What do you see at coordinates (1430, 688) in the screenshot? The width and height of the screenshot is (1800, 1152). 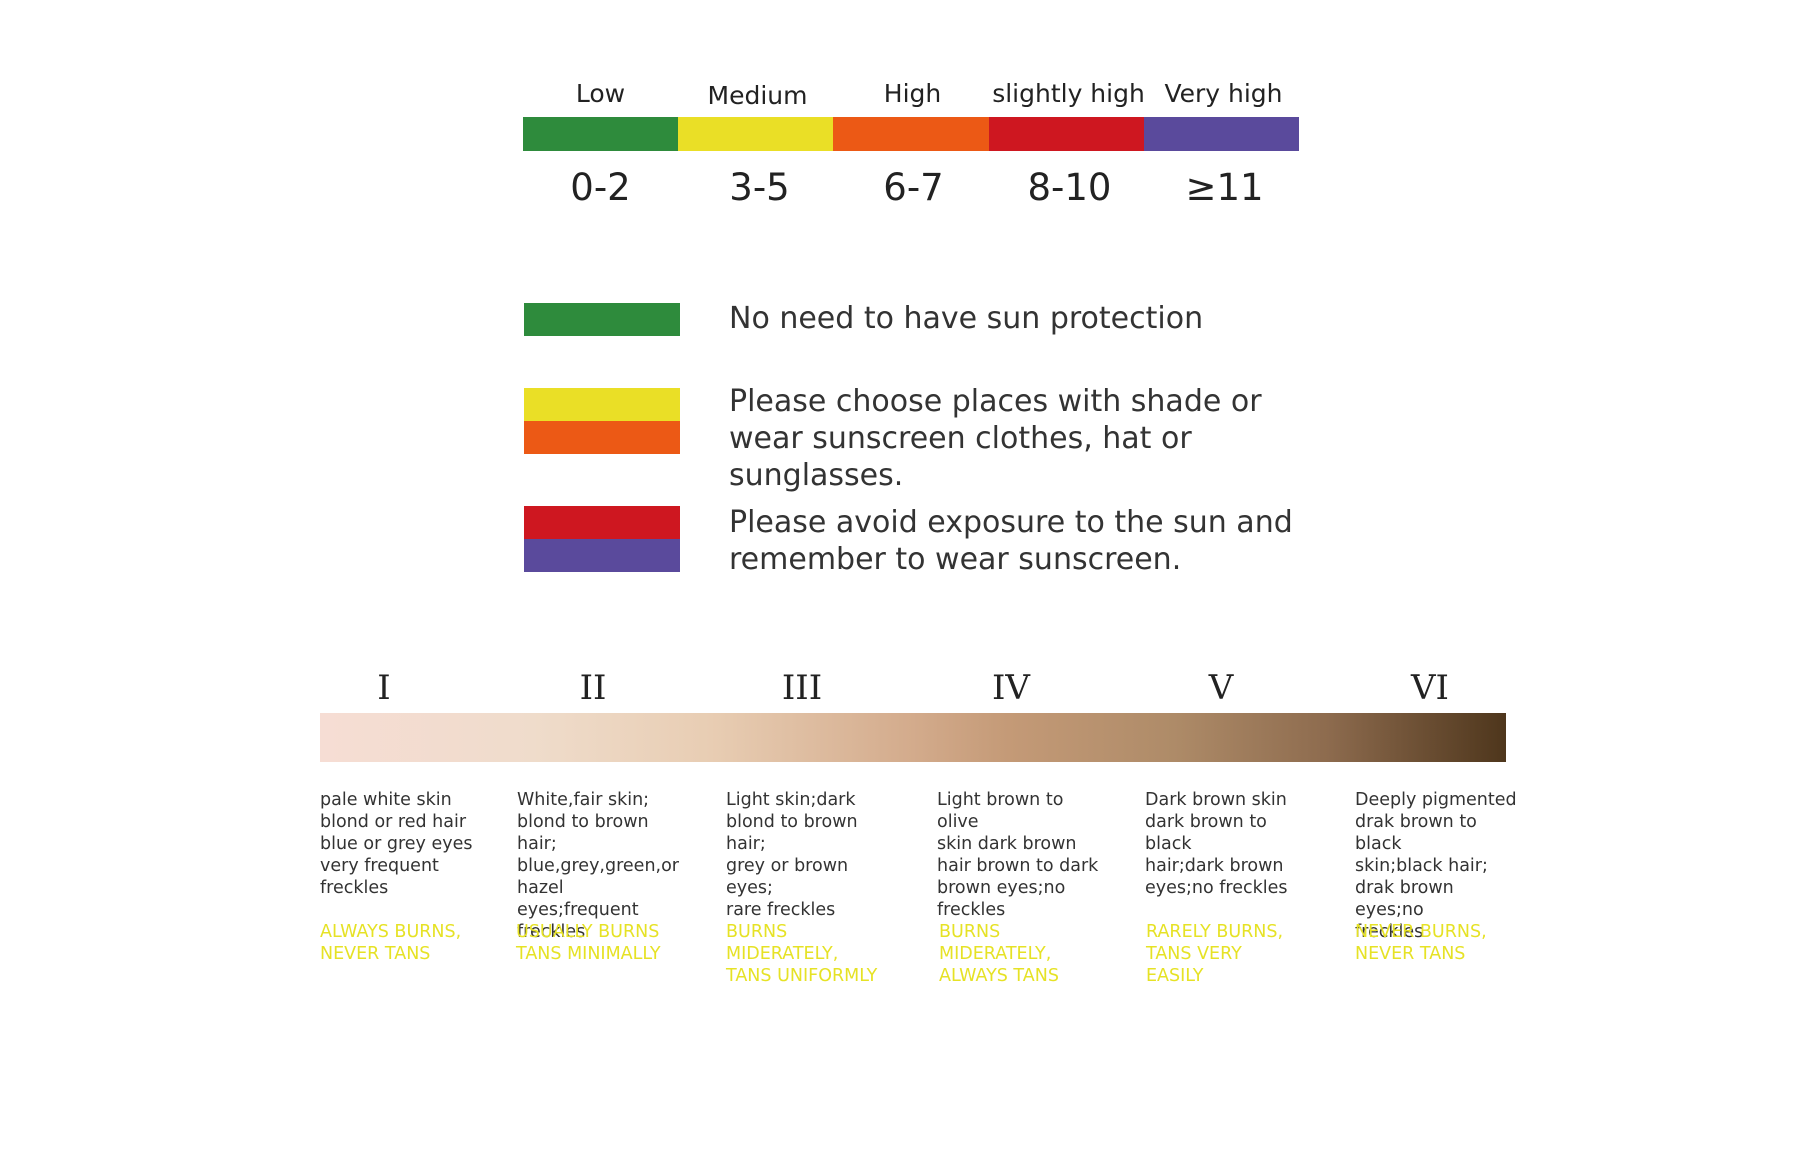 I see `skin-type-numeral: VI` at bounding box center [1430, 688].